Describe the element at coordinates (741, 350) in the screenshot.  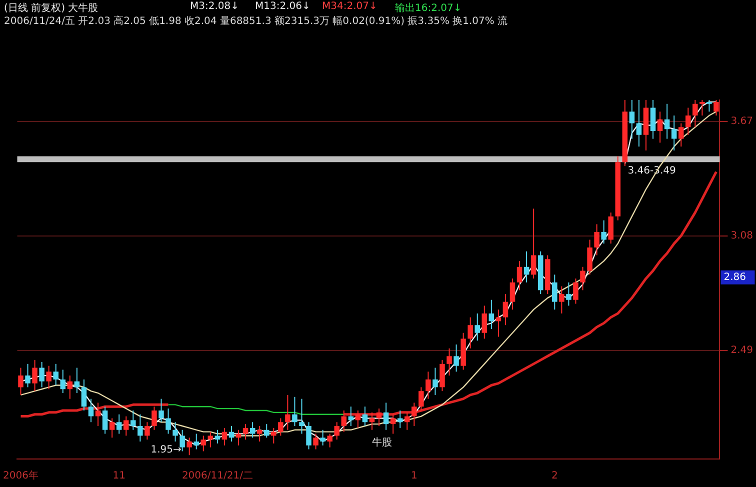
I see `y-tick-label: 2.49` at that location.